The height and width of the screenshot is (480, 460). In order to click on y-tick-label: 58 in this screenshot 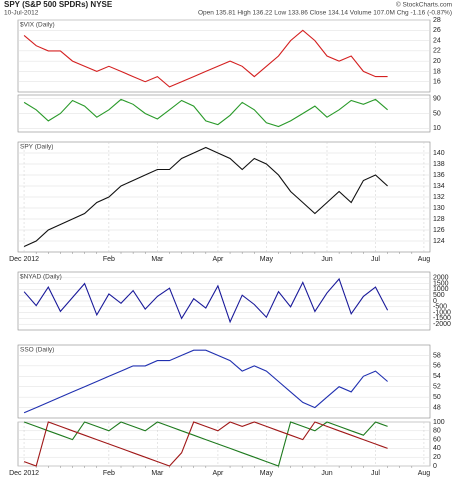, I will do `click(437, 355)`.